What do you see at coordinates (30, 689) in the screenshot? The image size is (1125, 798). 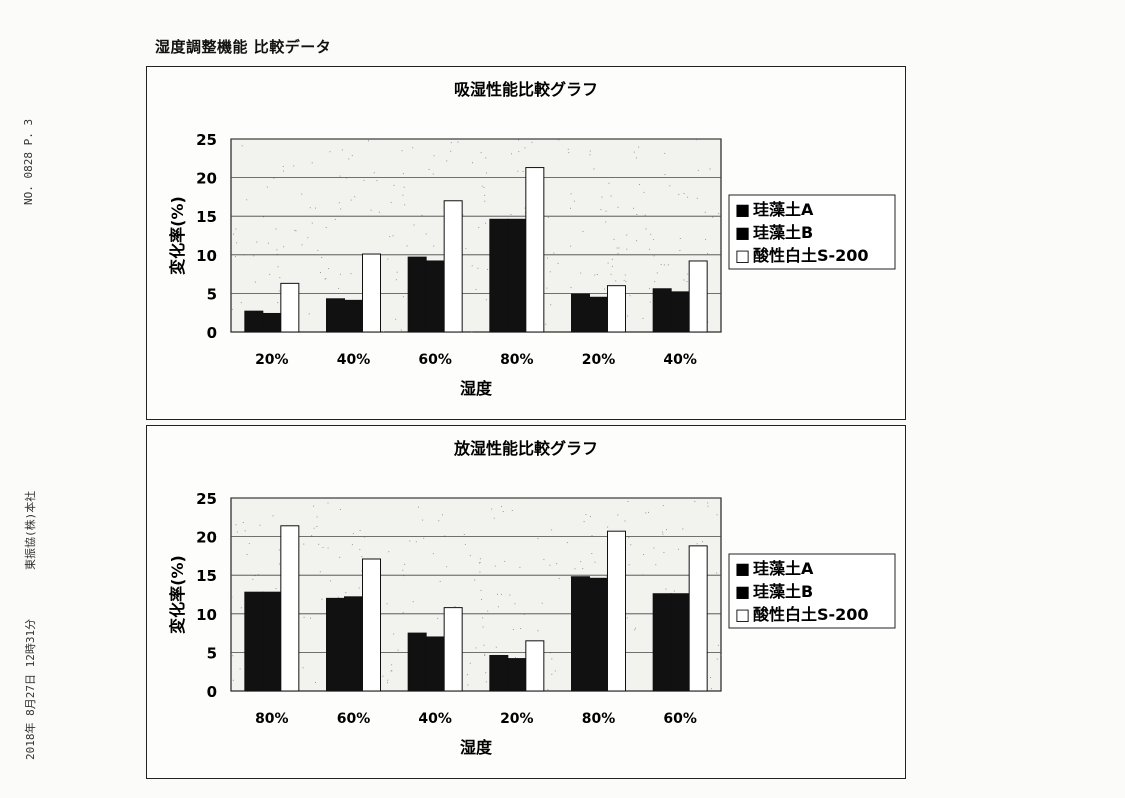 I see `fax-header-timestamp: 2018年 8月27日 12時31分` at bounding box center [30, 689].